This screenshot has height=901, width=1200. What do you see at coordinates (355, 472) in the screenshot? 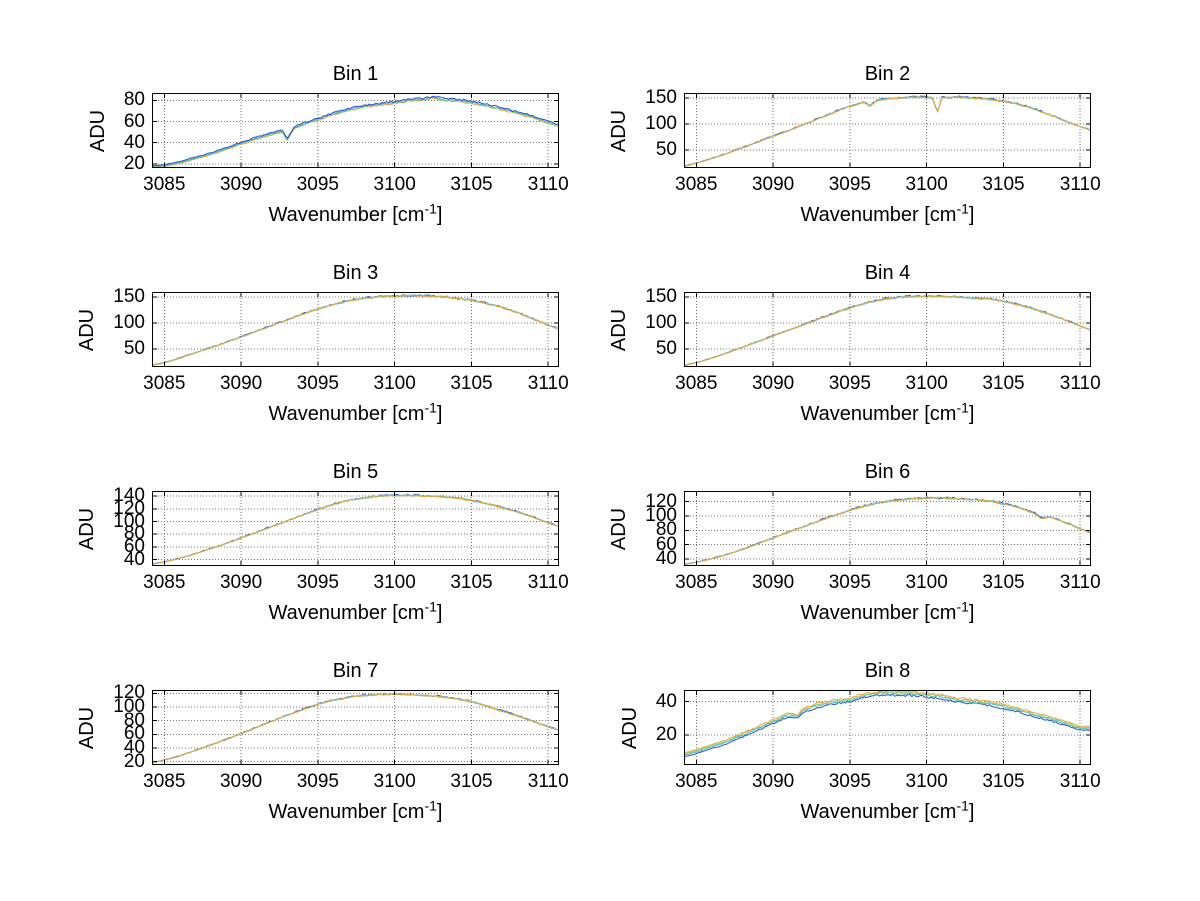
I see `plot-title-bin-5: Bin 5` at bounding box center [355, 472].